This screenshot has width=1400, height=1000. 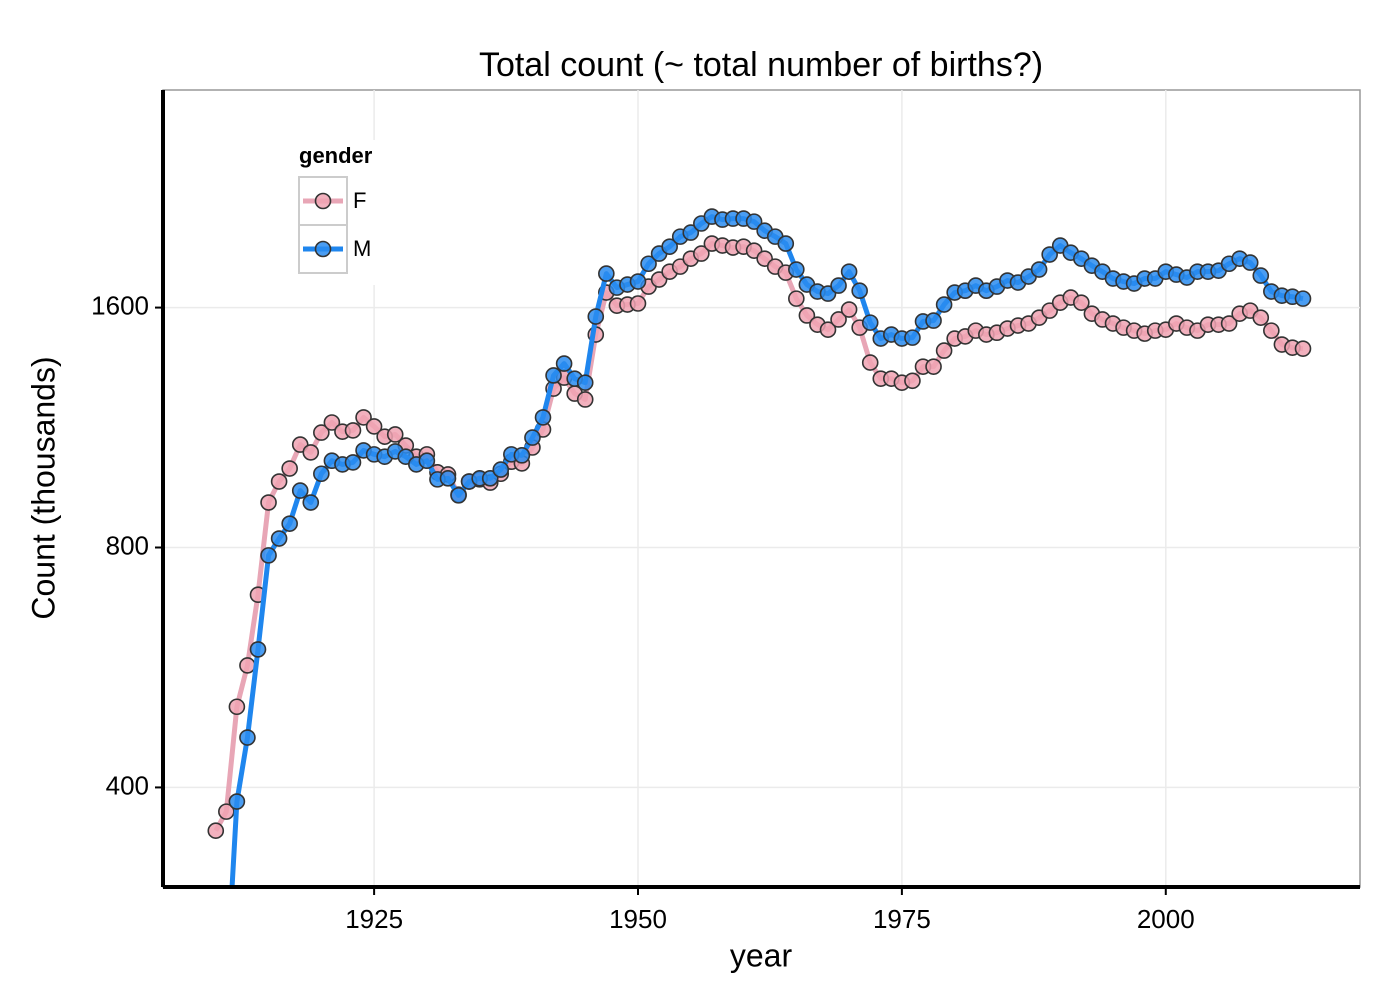 What do you see at coordinates (638, 919) in the screenshot?
I see `x-tick-label: 1950` at bounding box center [638, 919].